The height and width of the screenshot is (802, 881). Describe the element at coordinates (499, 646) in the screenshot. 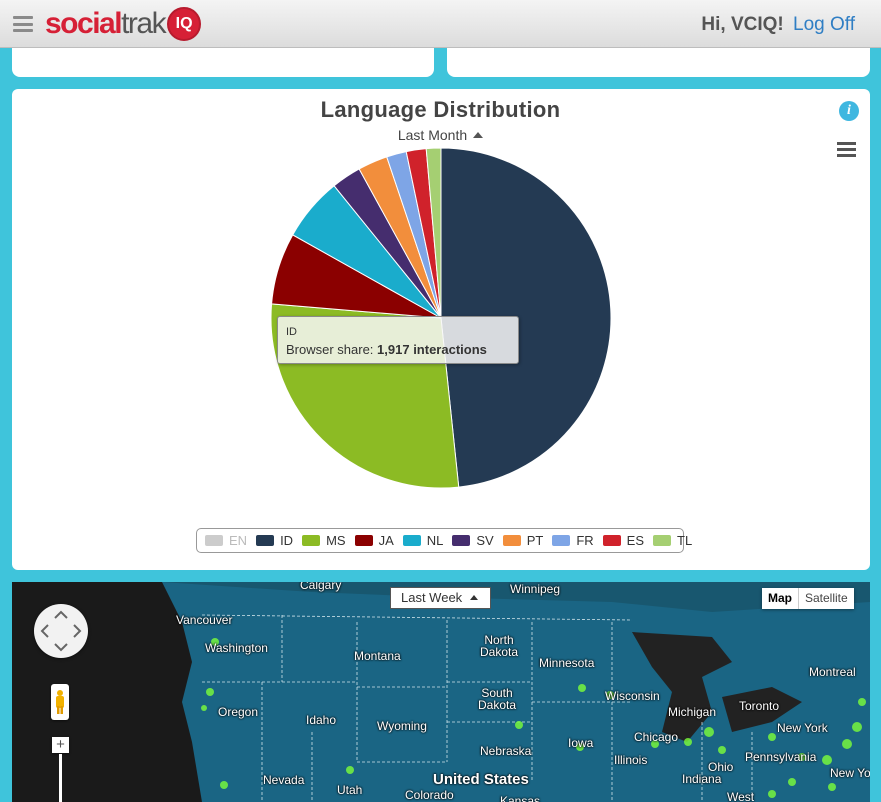

I see `map-label: North Dakota` at that location.